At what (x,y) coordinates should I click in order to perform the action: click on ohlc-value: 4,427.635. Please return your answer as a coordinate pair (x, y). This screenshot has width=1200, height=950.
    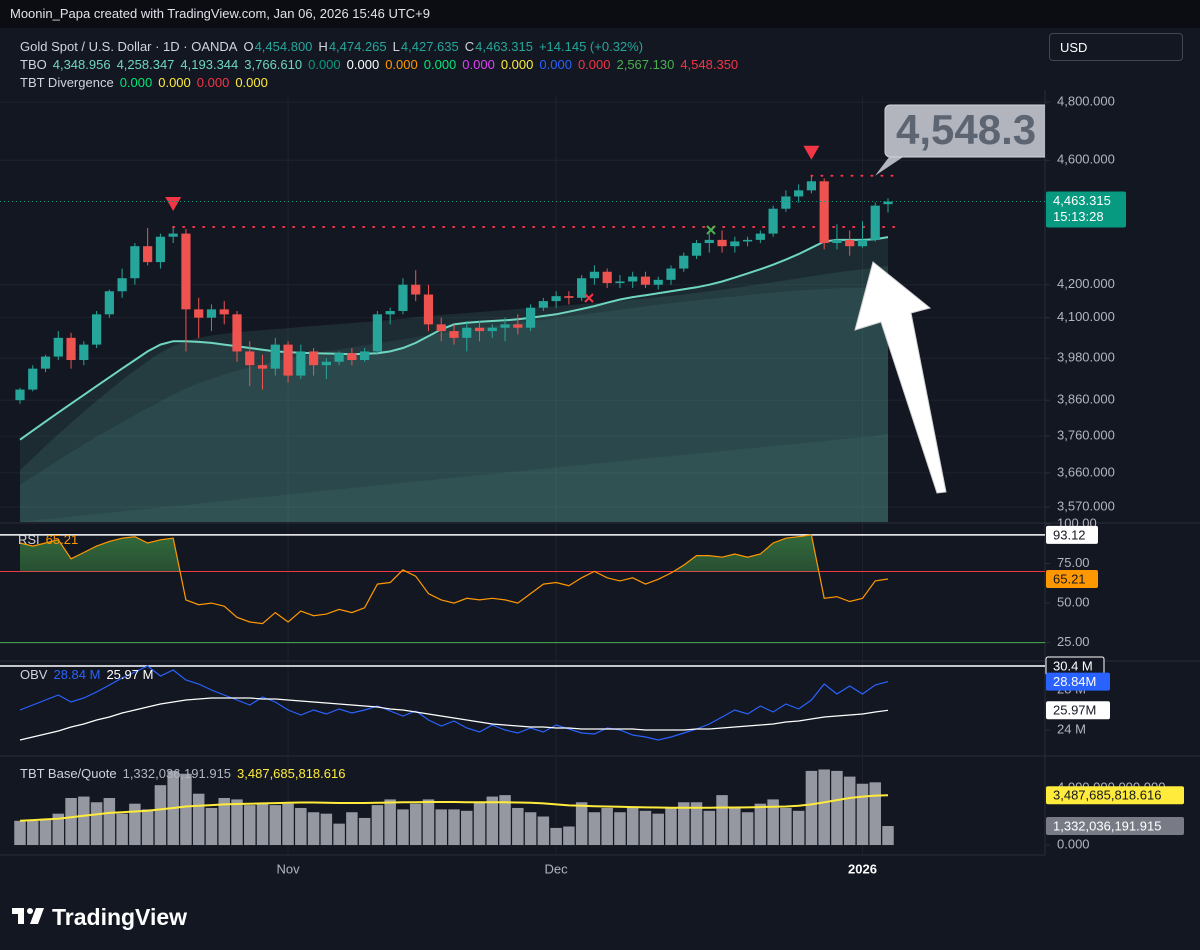
    Looking at the image, I should click on (429, 46).